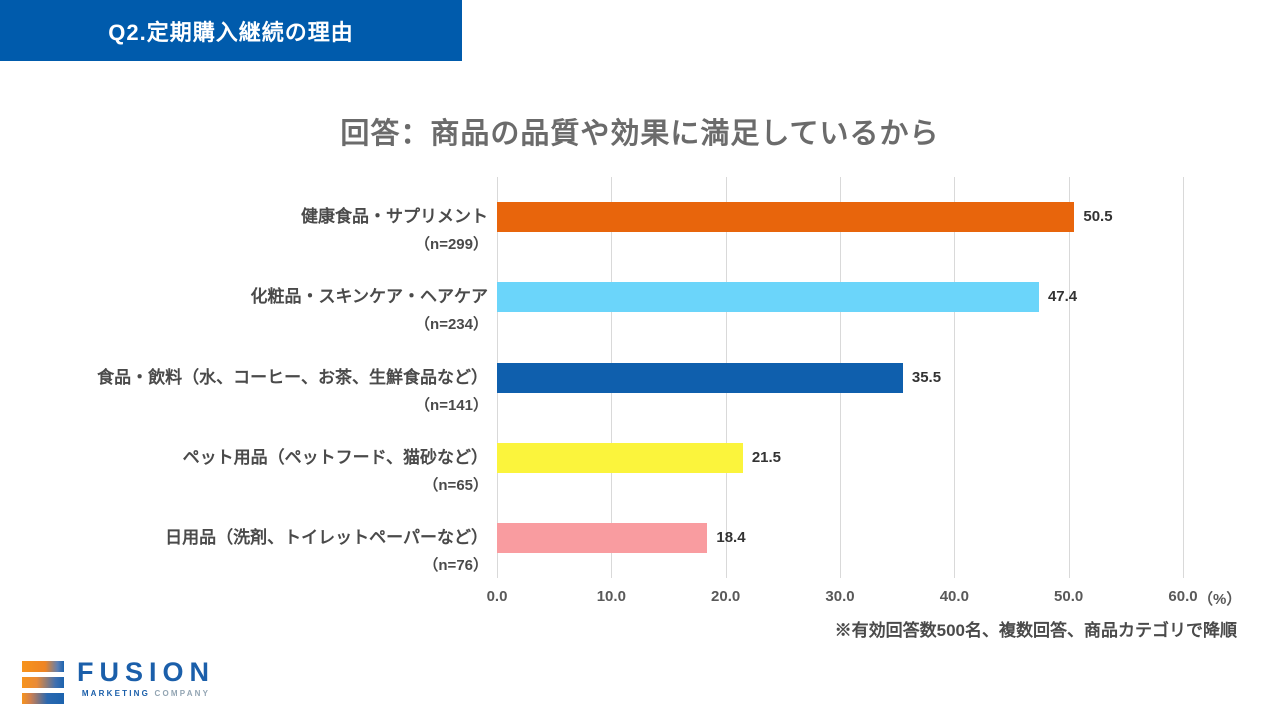  What do you see at coordinates (182, 693) in the screenshot?
I see `fusion-logo-subtitle-light: COMPANY` at bounding box center [182, 693].